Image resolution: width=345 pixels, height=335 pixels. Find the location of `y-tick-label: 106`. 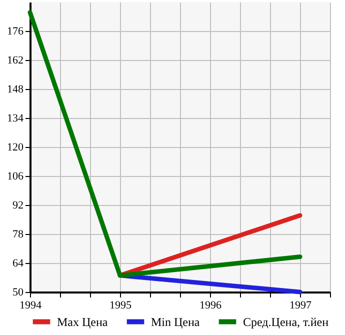

y-tick-label: 106 is located at coordinates (15, 176).